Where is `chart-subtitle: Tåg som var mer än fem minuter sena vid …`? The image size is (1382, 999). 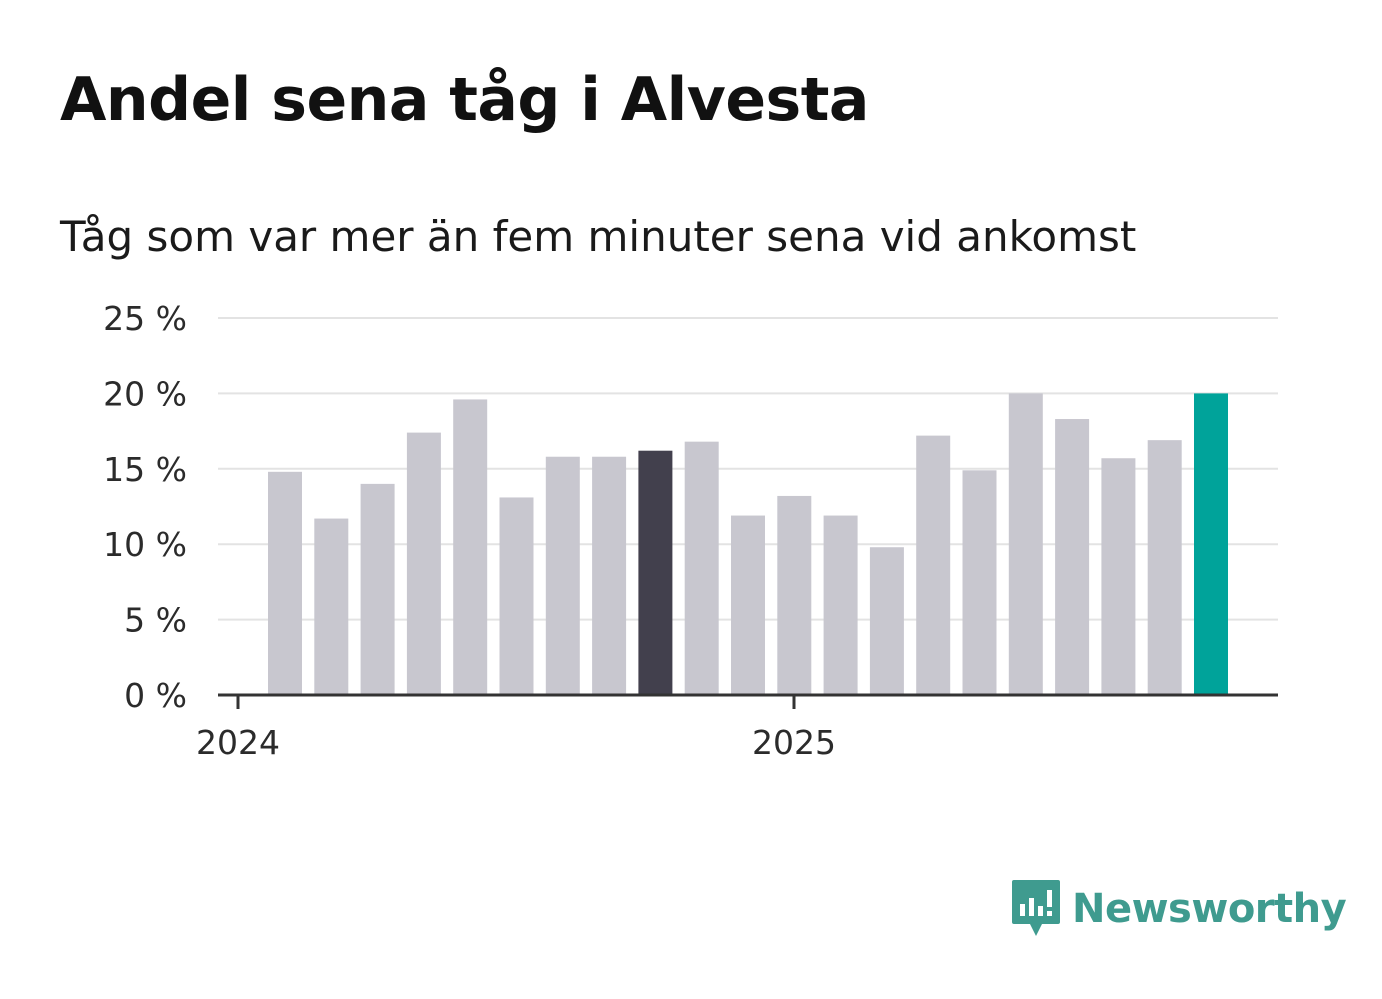 chart-subtitle: Tåg som var mer än fem minuter sena vid … is located at coordinates (598, 236).